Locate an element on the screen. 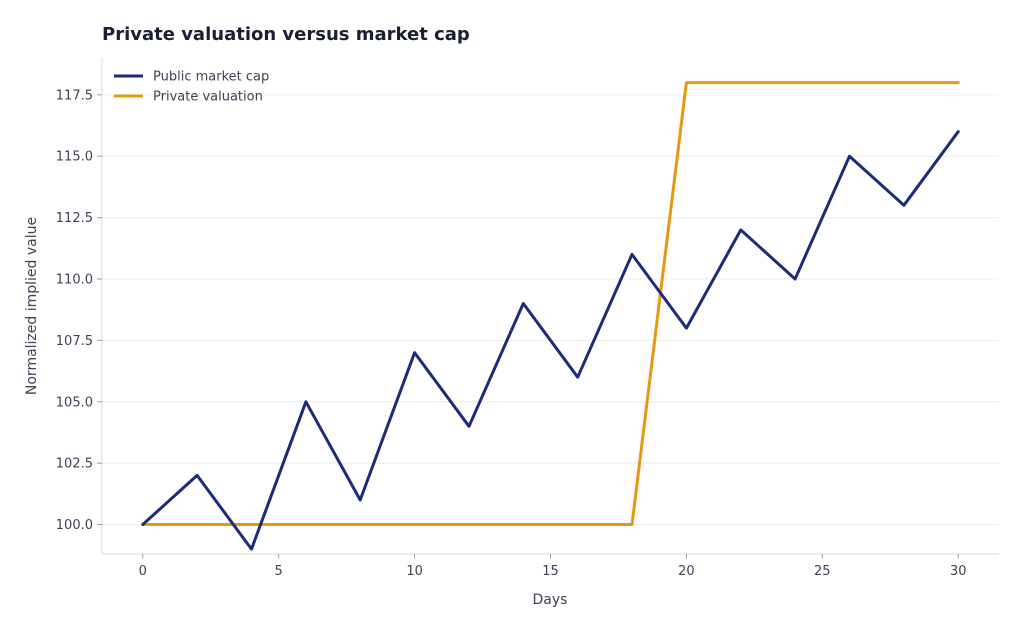  legend-label-public-market-cap: Public market cap is located at coordinates (211, 77).